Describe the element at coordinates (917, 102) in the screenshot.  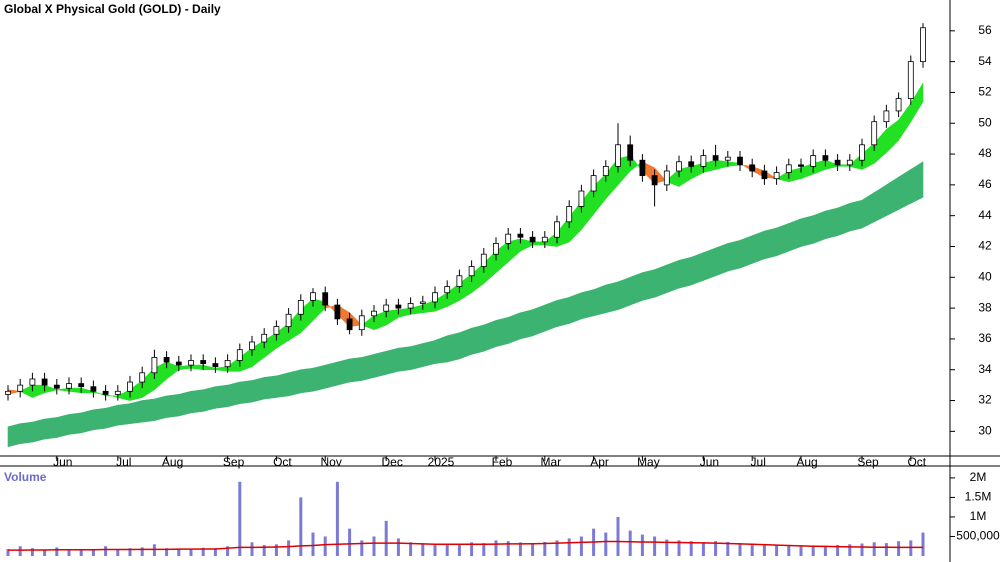
I see `fast-band-segment` at that location.